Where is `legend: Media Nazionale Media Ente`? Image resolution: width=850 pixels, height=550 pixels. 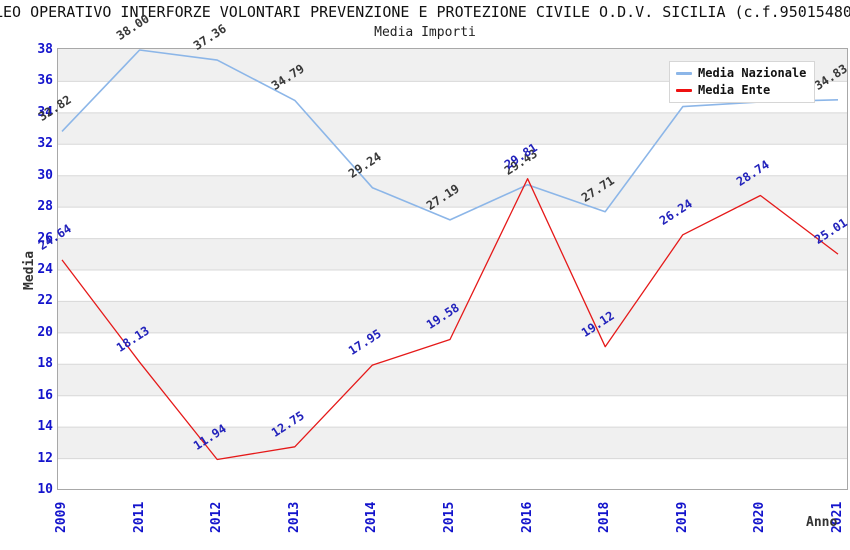 legend: Media Nazionale Media Ente is located at coordinates (742, 82).